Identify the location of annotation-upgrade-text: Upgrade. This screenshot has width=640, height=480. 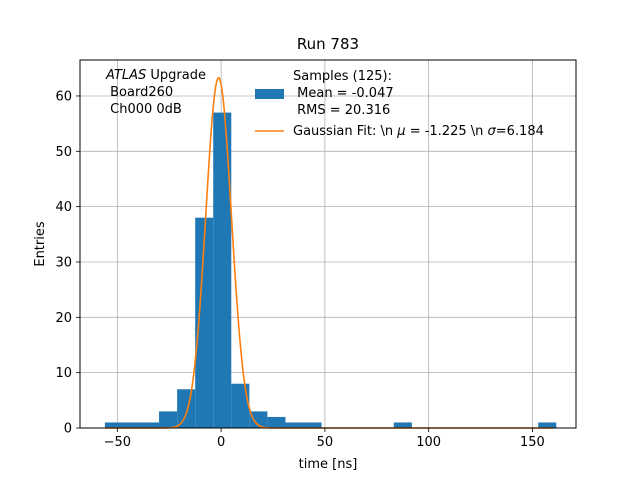
(176, 75).